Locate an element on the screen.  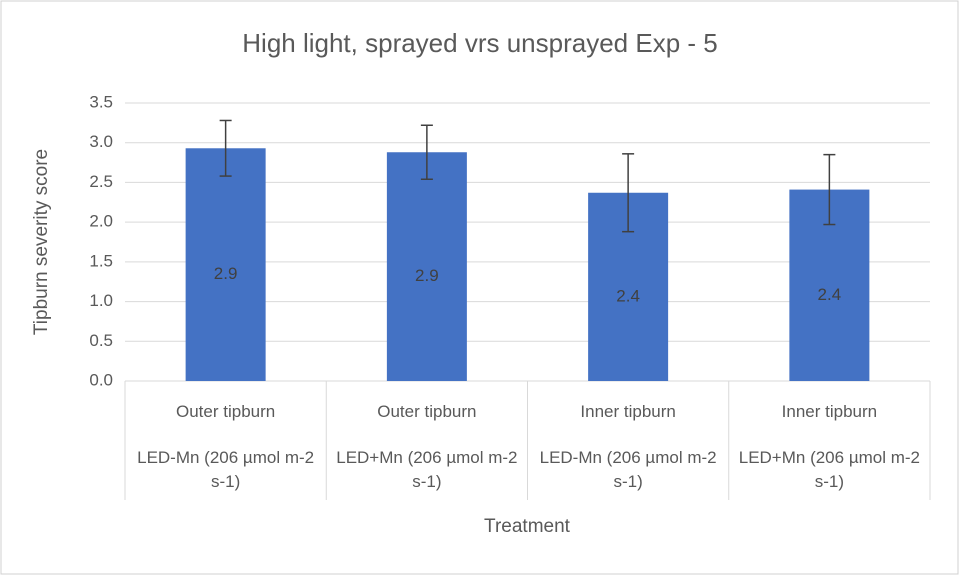
y-tick-label: 2.0 is located at coordinates (101, 221).